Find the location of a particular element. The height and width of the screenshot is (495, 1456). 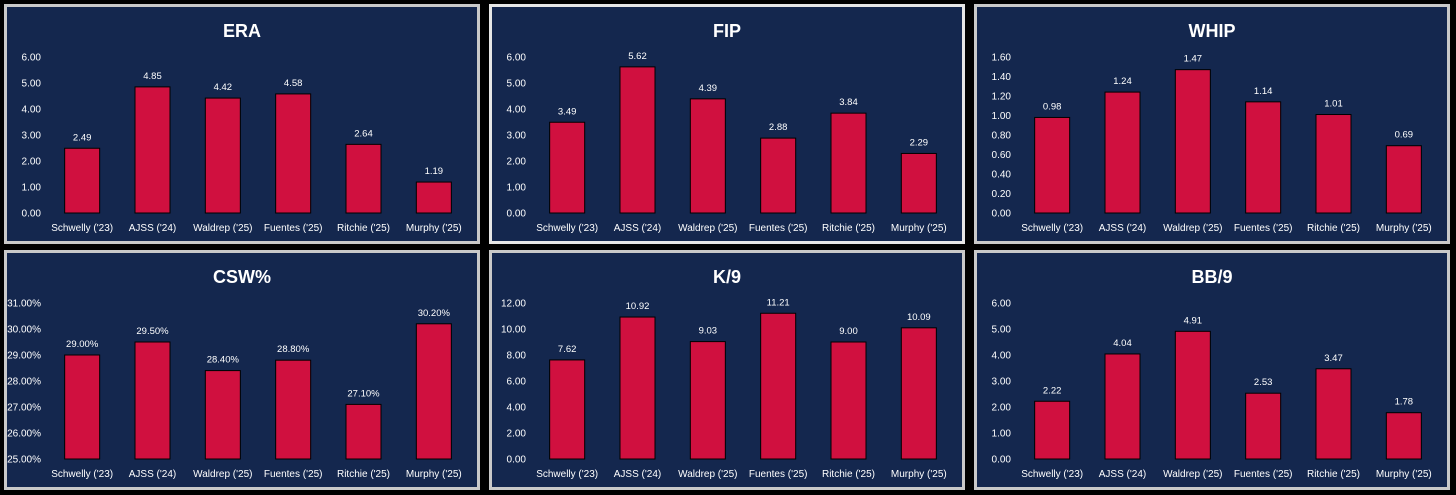

chart-title: K/9 is located at coordinates (726, 277).